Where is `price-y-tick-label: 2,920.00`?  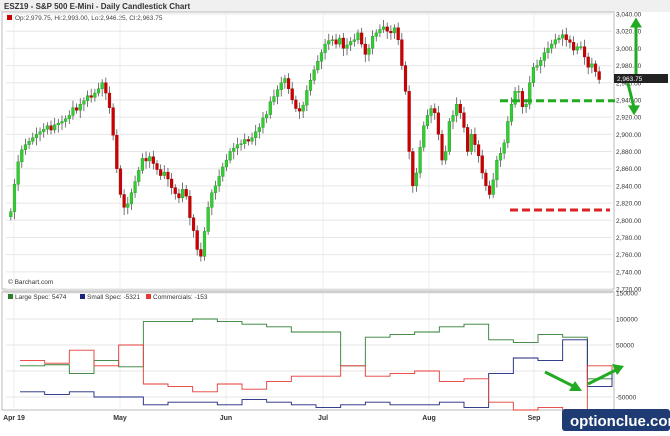 price-y-tick-label: 2,920.00 is located at coordinates (629, 118).